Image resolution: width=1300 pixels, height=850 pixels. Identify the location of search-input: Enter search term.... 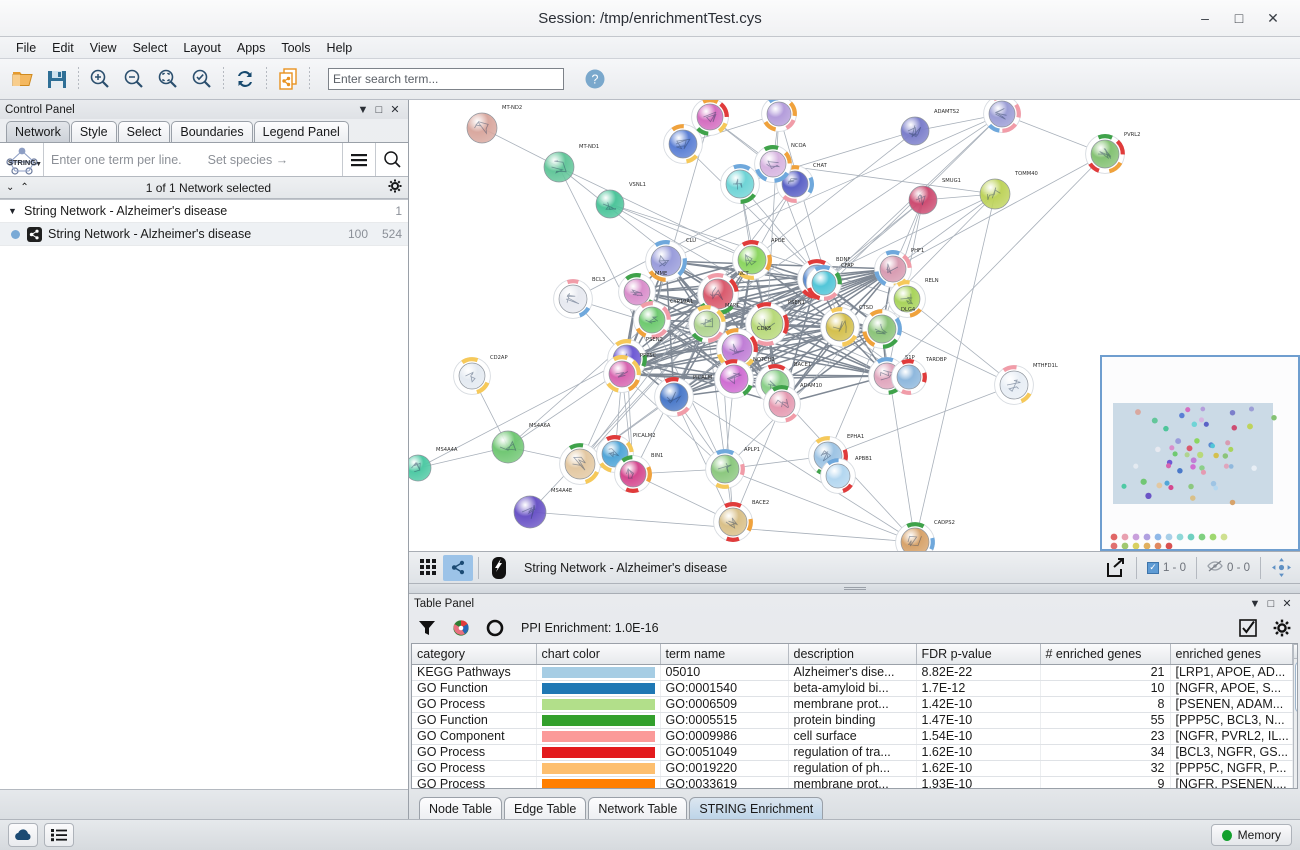
(446, 79).